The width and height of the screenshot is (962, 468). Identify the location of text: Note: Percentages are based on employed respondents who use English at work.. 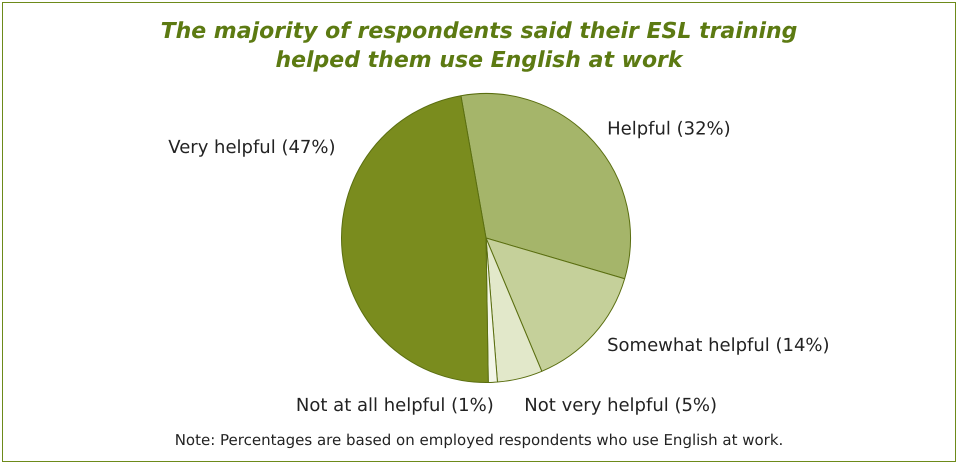
(479, 440).